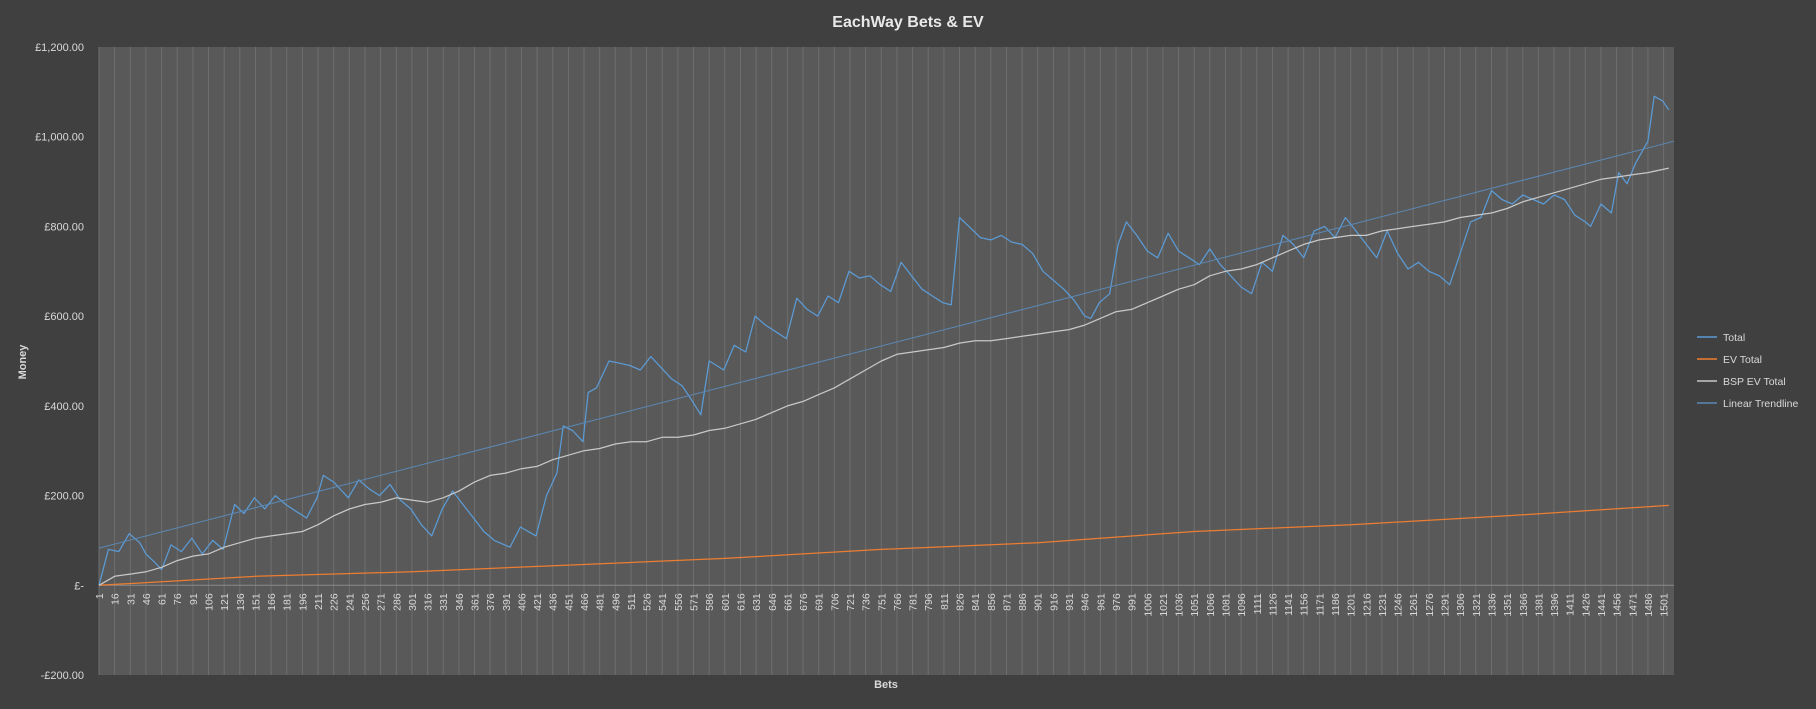 The height and width of the screenshot is (709, 1816). What do you see at coordinates (882, 602) in the screenshot?
I see `x-tick-label: 751` at bounding box center [882, 602].